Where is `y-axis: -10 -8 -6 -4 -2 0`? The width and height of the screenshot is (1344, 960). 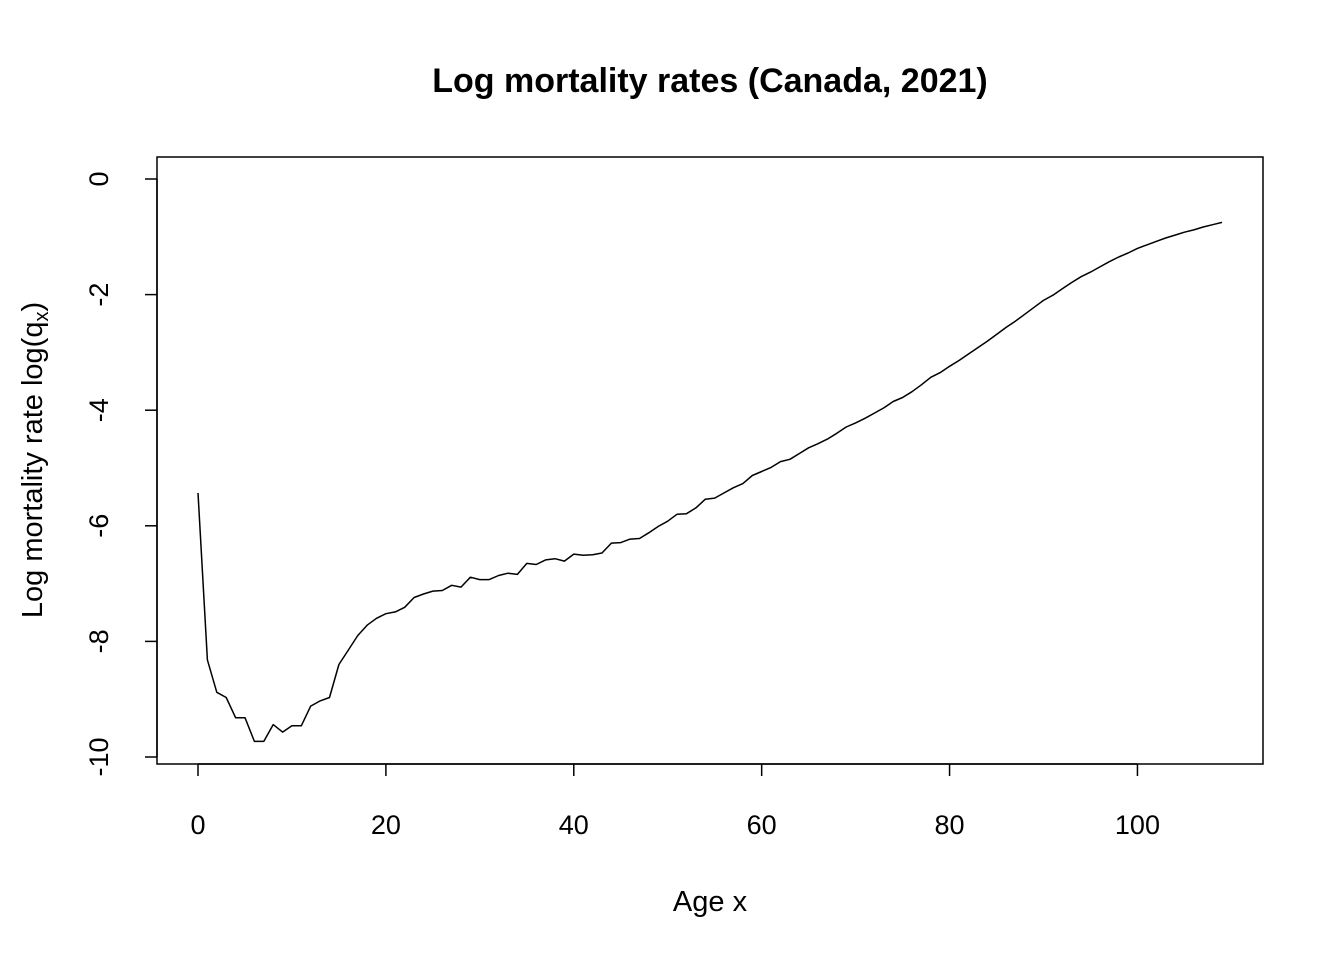
y-axis: -10 -8 -6 -4 -2 0 is located at coordinates (121, 474).